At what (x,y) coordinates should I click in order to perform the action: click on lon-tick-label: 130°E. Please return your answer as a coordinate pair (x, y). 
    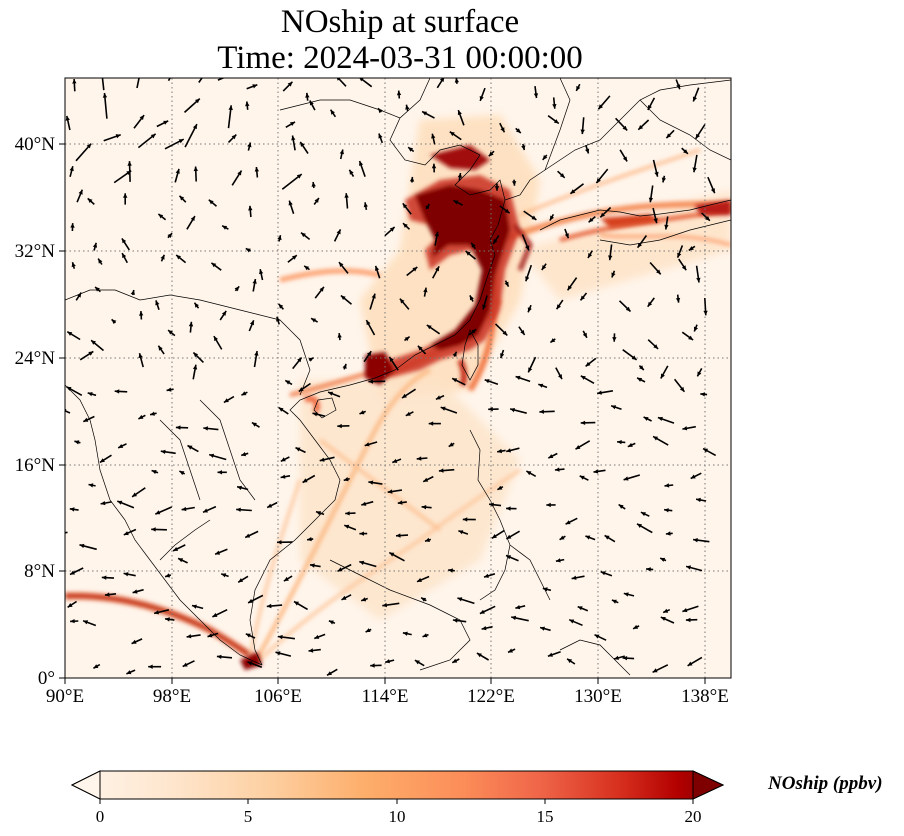
    Looking at the image, I should click on (598, 696).